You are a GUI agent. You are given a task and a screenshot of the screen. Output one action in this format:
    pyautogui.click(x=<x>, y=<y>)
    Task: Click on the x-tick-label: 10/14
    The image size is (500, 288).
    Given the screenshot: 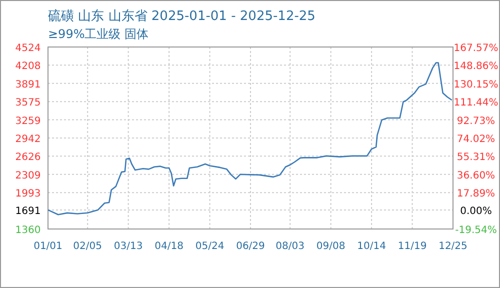 What is the action you would take?
    pyautogui.click(x=371, y=246)
    